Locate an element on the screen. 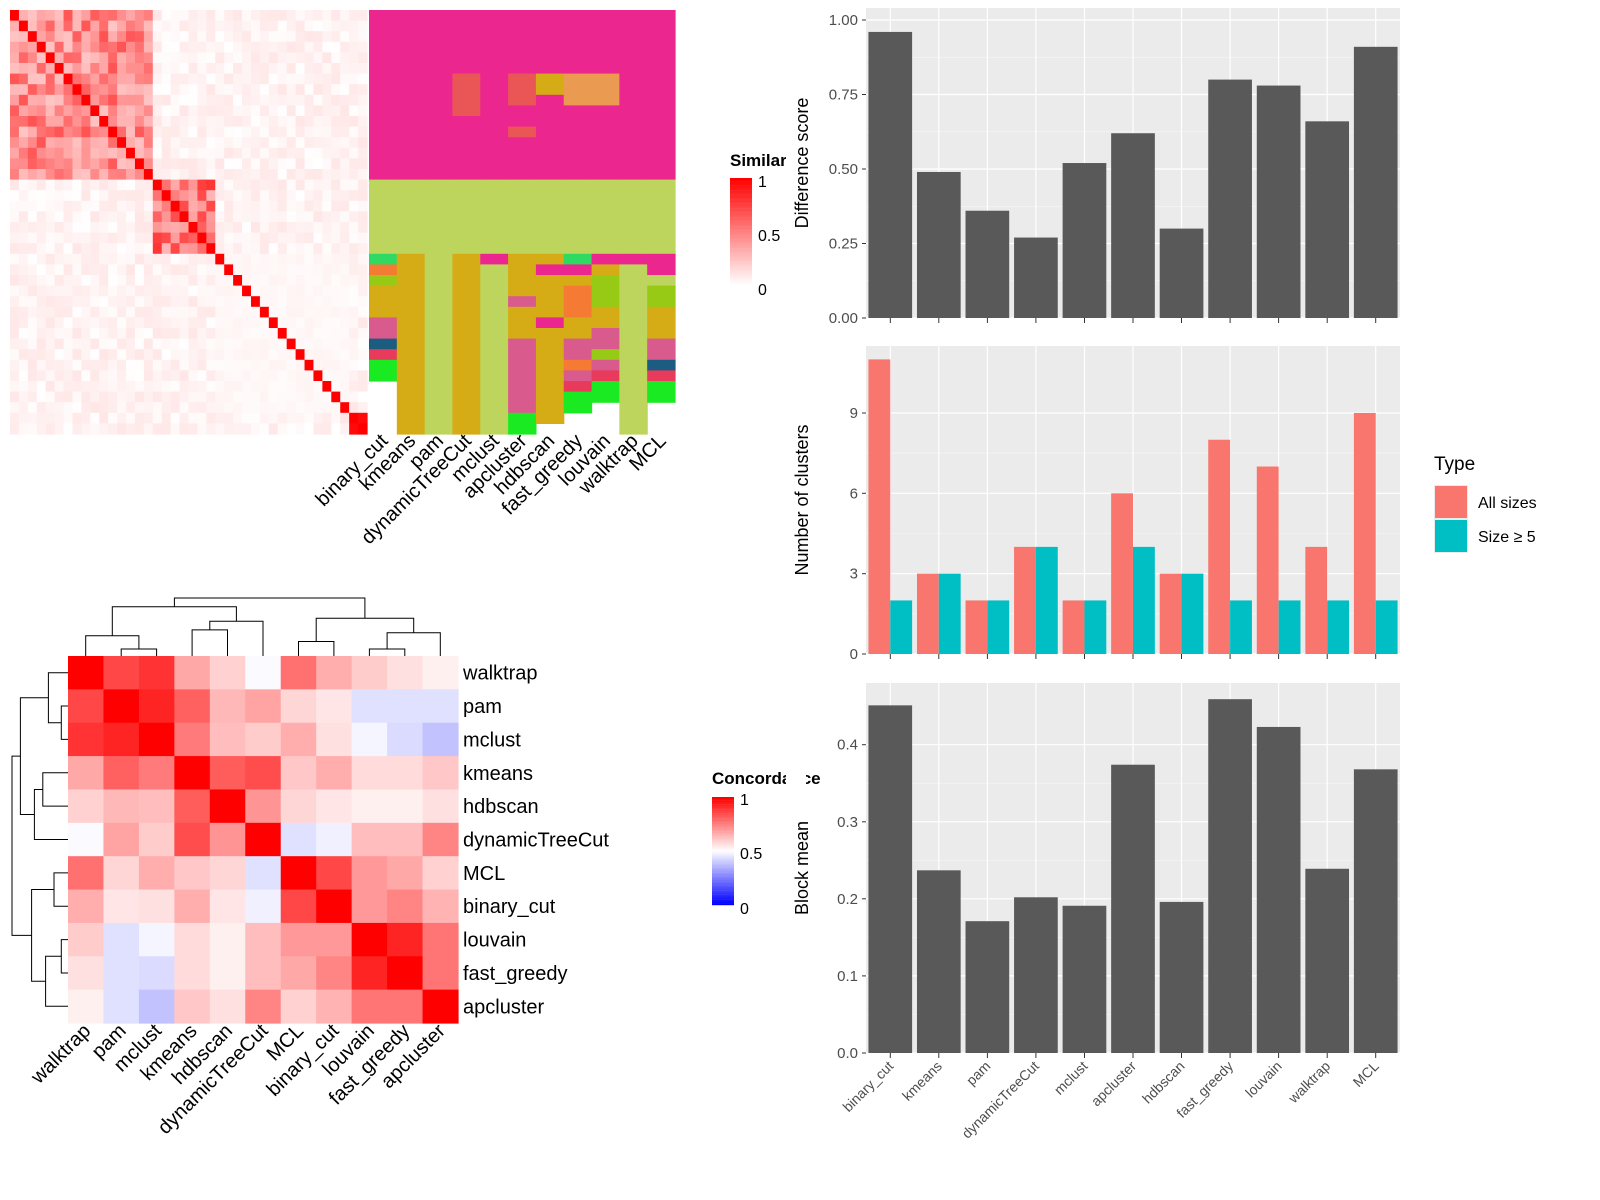 The image size is (1600, 1200). similarity-legend-gradient-step is located at coordinates (741, 213).